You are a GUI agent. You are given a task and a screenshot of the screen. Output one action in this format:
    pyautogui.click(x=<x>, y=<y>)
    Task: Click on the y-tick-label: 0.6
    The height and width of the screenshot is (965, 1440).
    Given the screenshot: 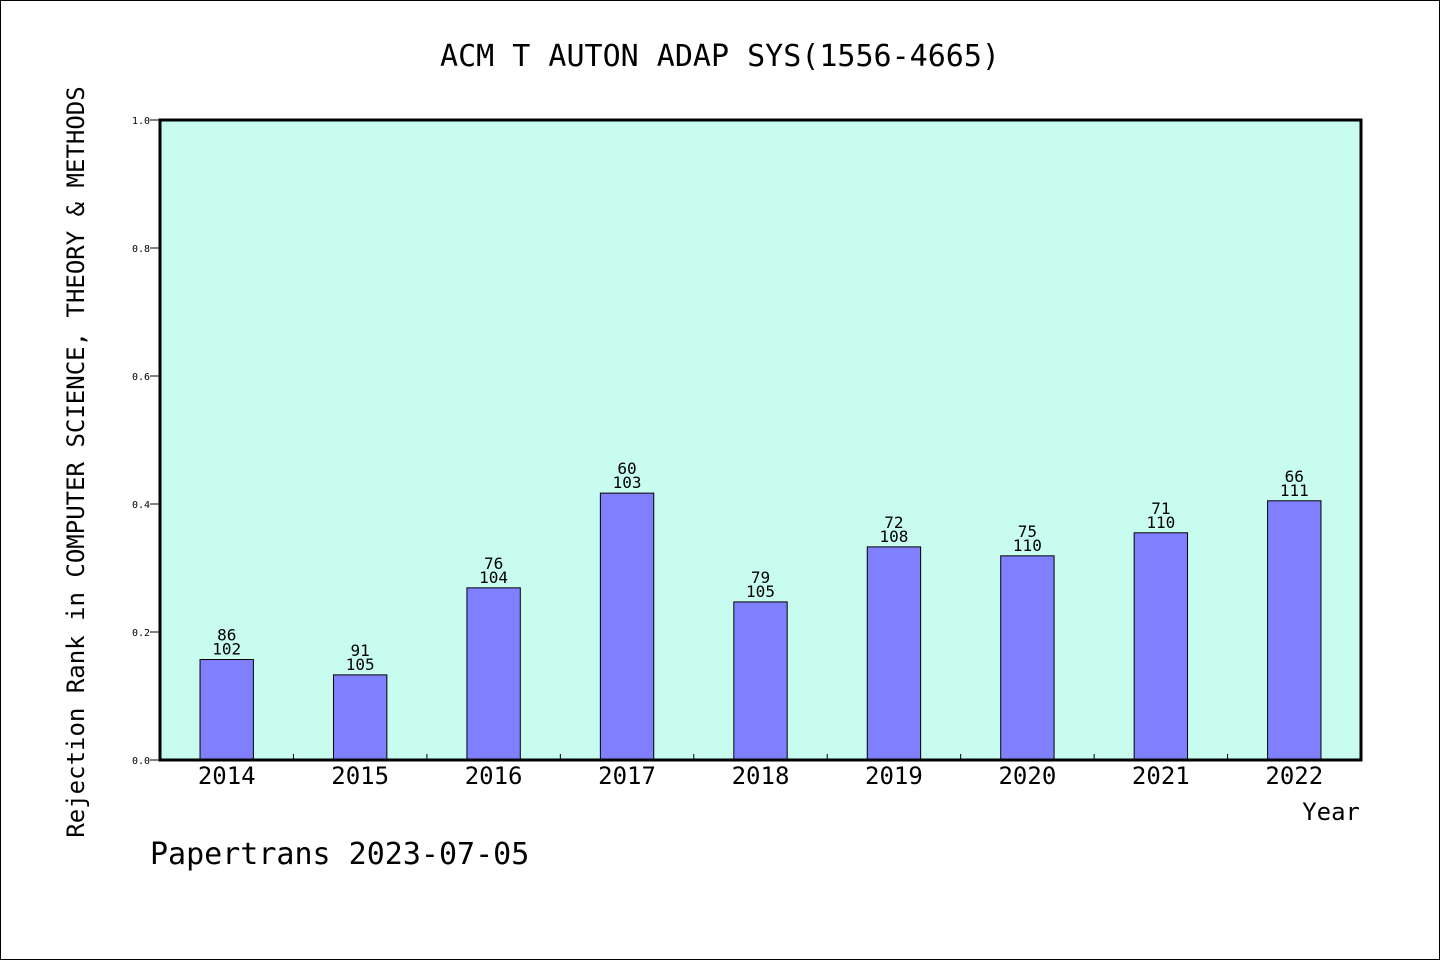 What is the action you would take?
    pyautogui.click(x=141, y=377)
    